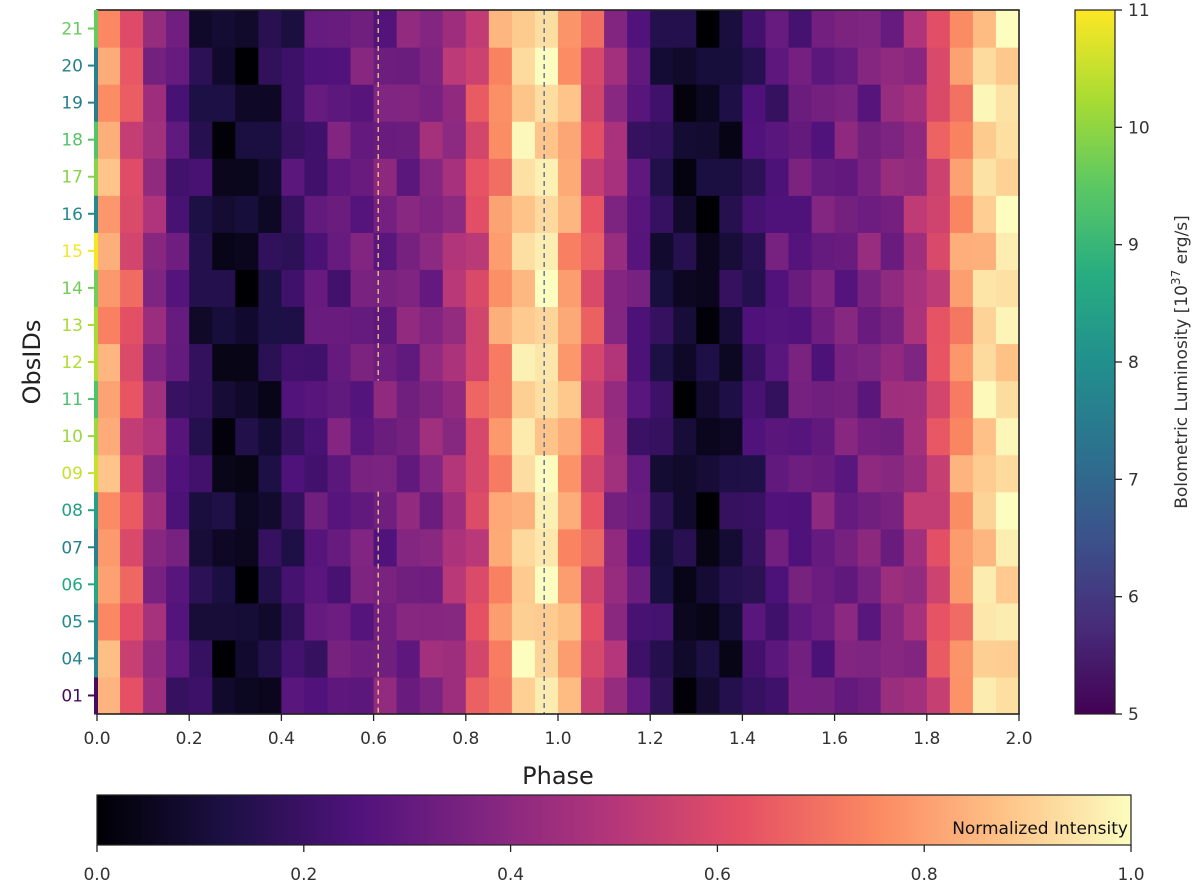  Describe the element at coordinates (465, 739) in the screenshot. I see `x-tick-label: 0.8` at that location.